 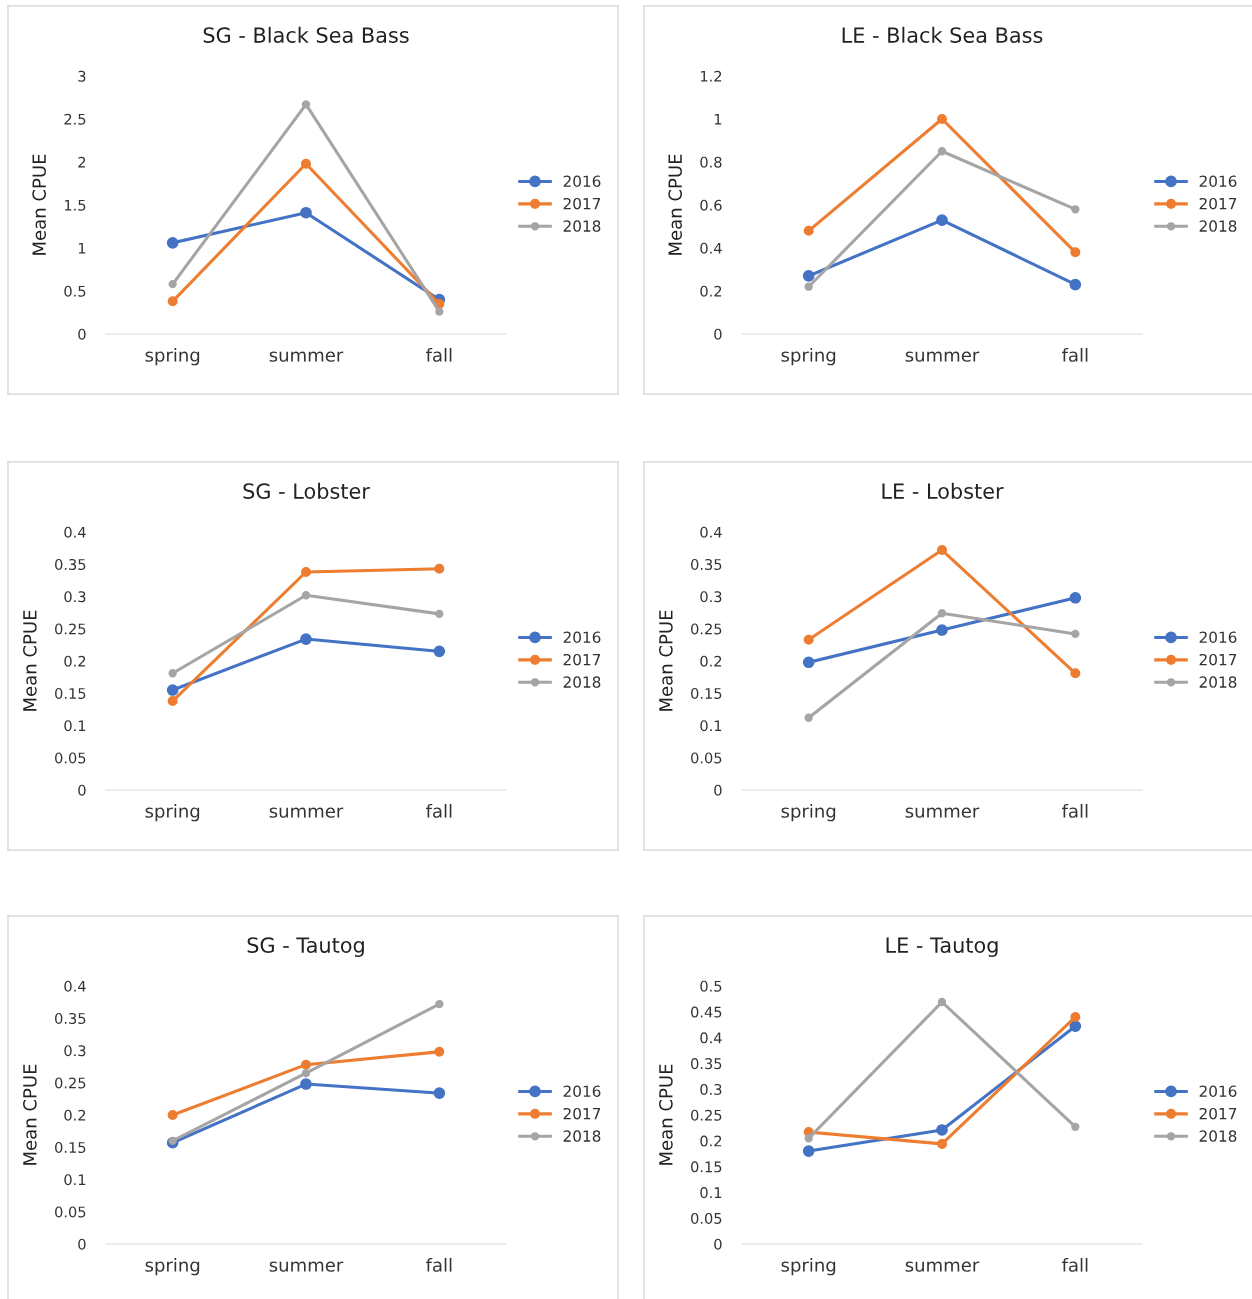 I want to click on chart-title: LE - Tautog, so click(x=942, y=947).